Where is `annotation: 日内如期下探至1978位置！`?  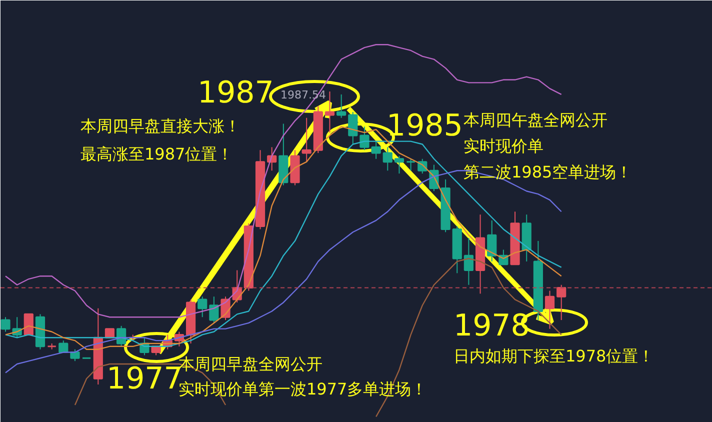
annotation: 日内如期下探至1978位置！ is located at coordinates (554, 356).